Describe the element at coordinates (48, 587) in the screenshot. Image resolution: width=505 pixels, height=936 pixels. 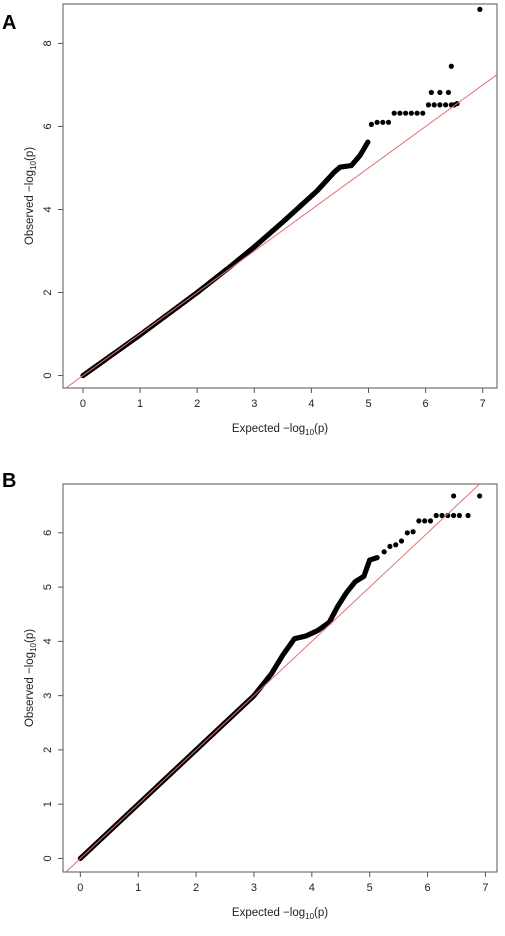
I see `y-tick-label: 5` at that location.